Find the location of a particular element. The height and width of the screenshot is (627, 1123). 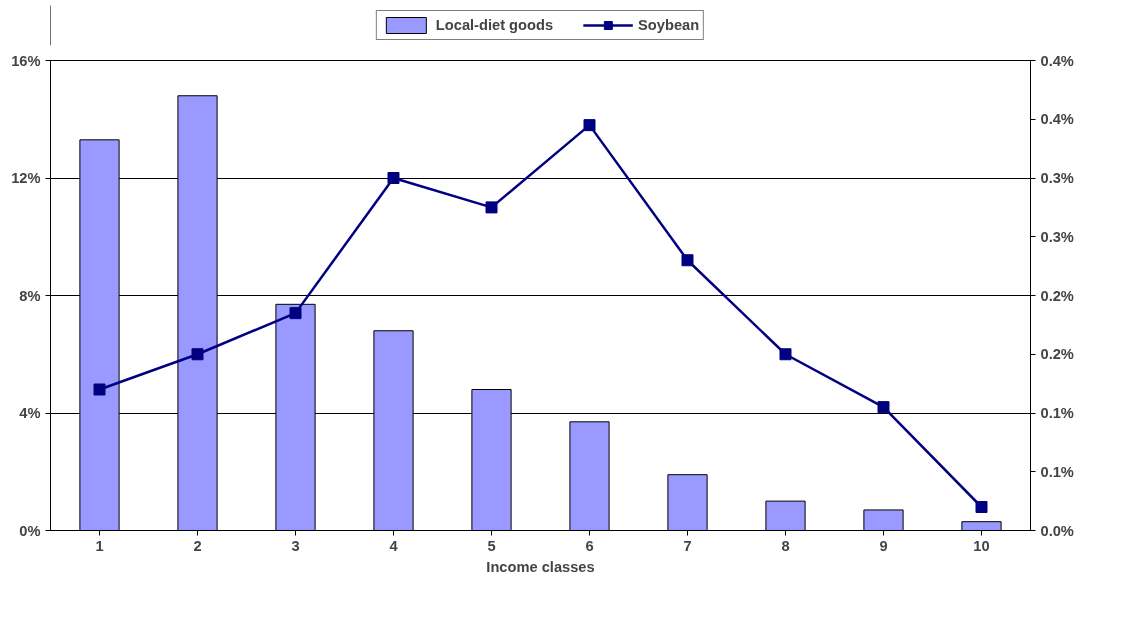

legend-label: Soybean is located at coordinates (669, 25).